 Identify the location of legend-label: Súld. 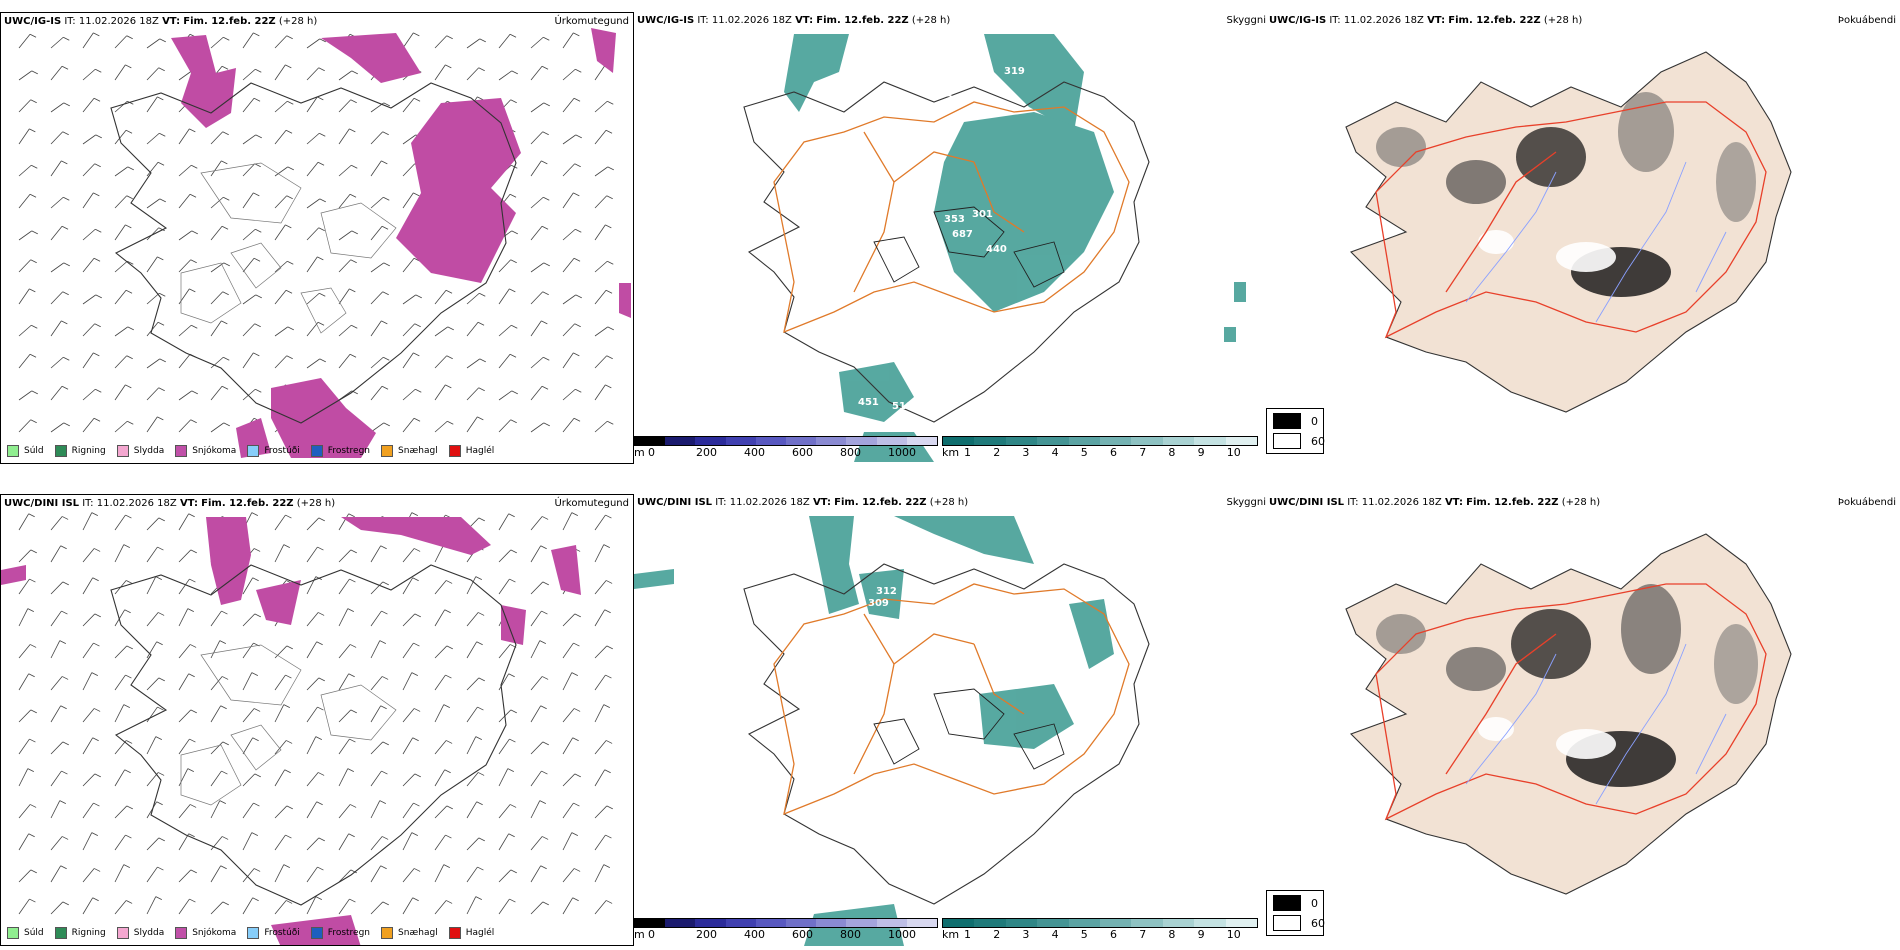
(34, 451).